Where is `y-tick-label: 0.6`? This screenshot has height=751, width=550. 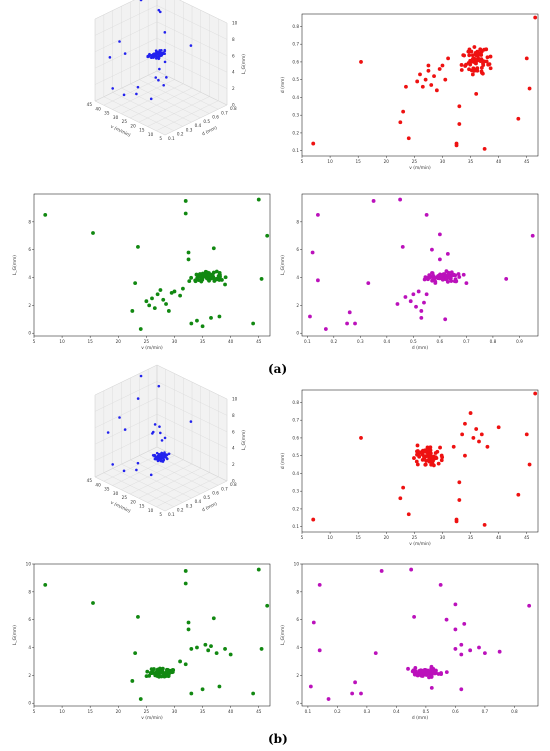 y-tick-label: 0.6 is located at coordinates (215, 493).